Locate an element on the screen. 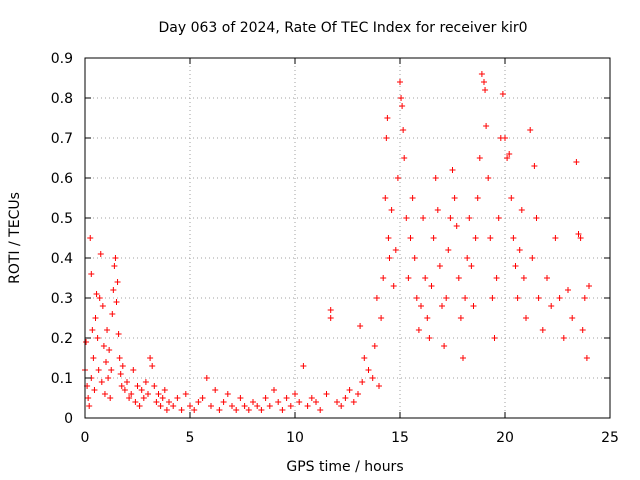  y-tick-label: 0.7 is located at coordinates (62, 139).